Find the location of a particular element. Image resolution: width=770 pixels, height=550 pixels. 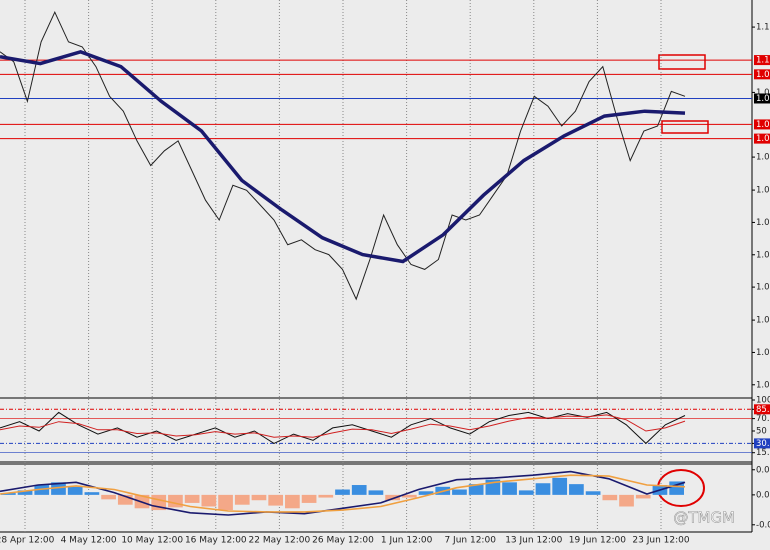

y-tick-label: 70.0000 is located at coordinates (763, 419).